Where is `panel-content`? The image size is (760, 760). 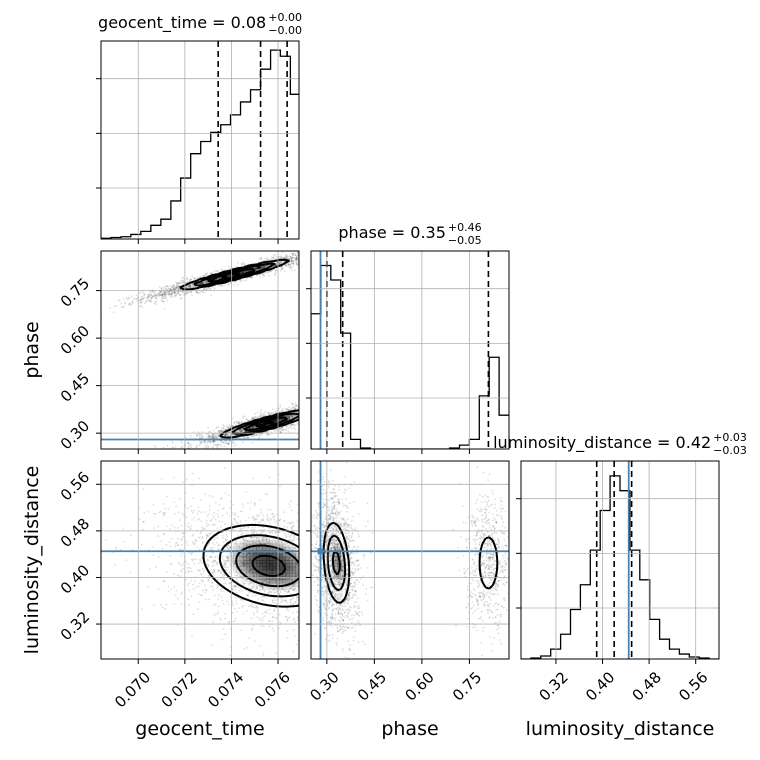
panel-content is located at coordinates (235, 562).